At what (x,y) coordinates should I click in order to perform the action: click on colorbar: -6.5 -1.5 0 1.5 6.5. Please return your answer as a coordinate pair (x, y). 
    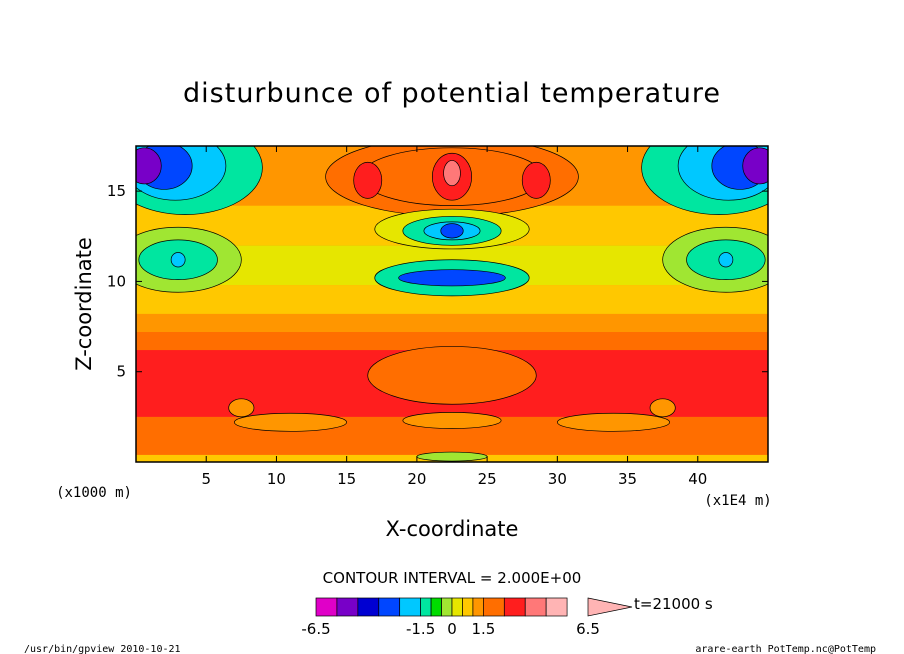
    Looking at the image, I should click on (467, 617).